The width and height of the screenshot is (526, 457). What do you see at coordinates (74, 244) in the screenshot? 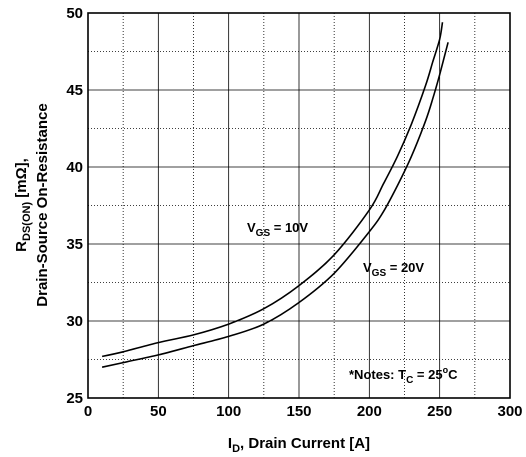
I see `y-tick-label: 35` at bounding box center [74, 244].